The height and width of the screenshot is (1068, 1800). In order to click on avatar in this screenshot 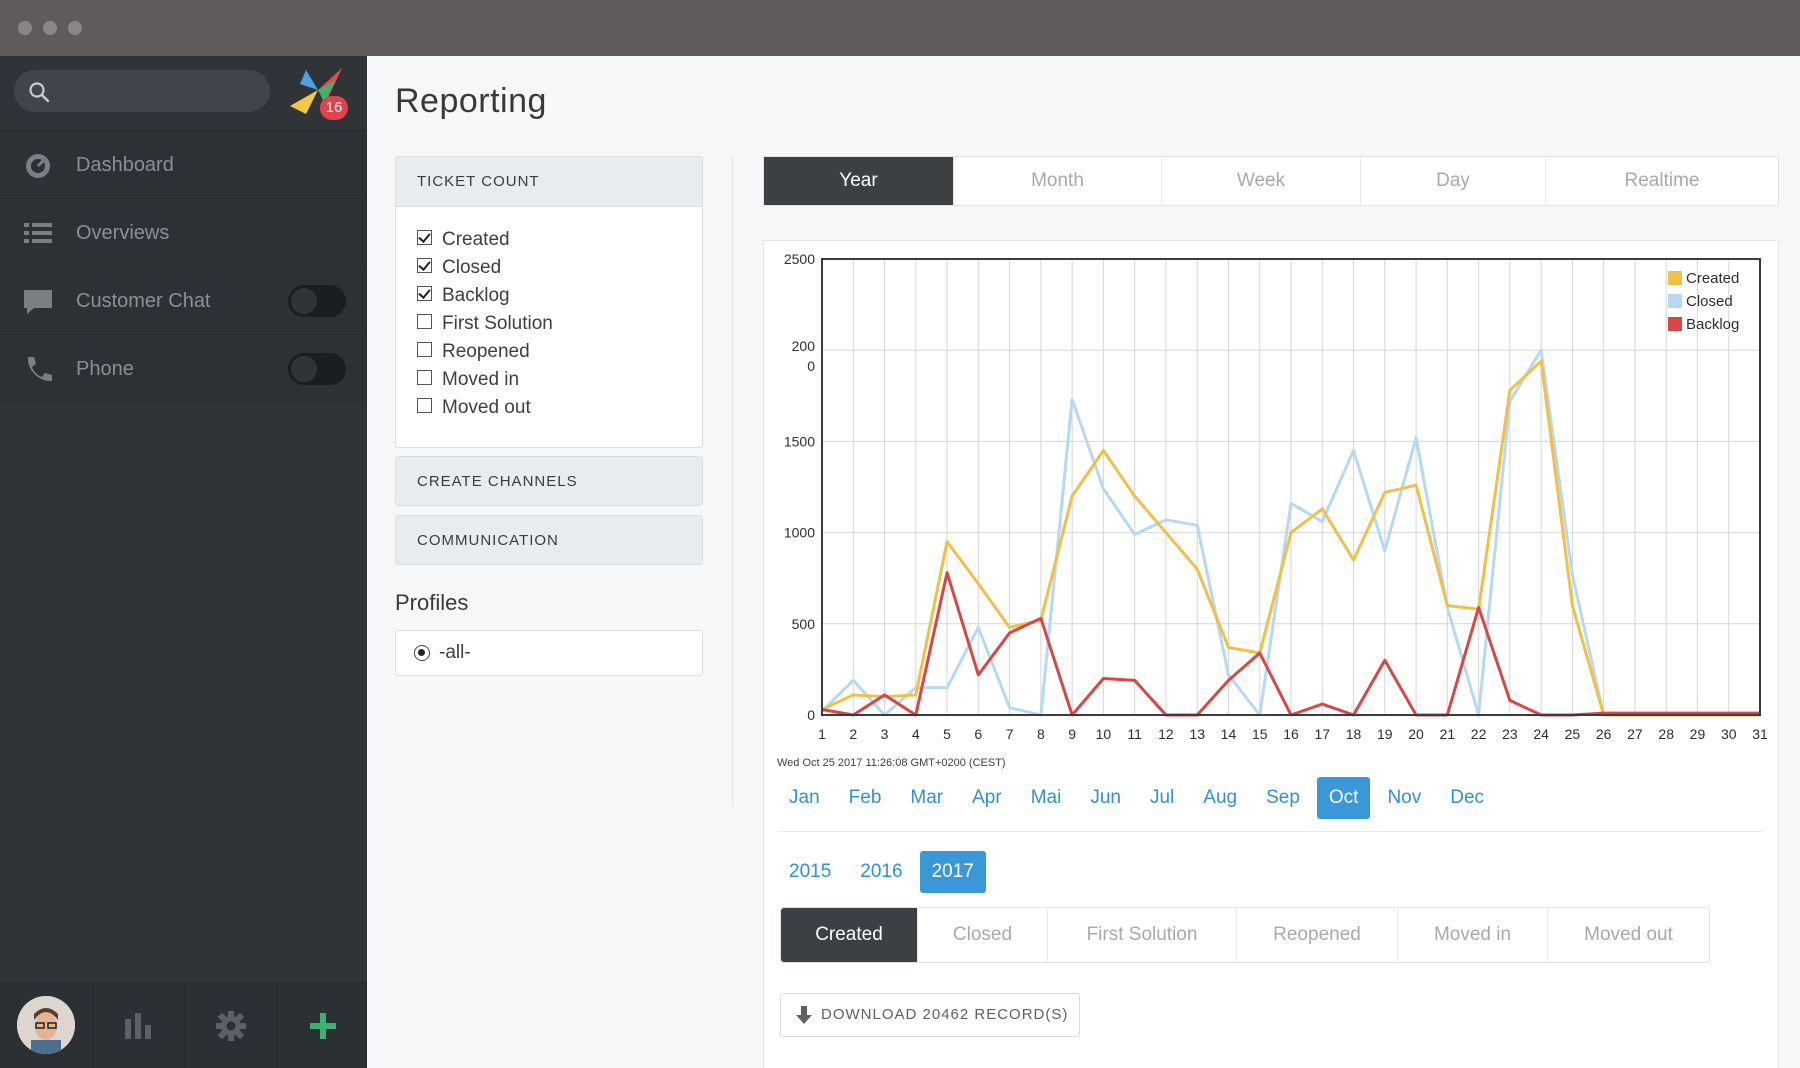, I will do `click(46, 1025)`.